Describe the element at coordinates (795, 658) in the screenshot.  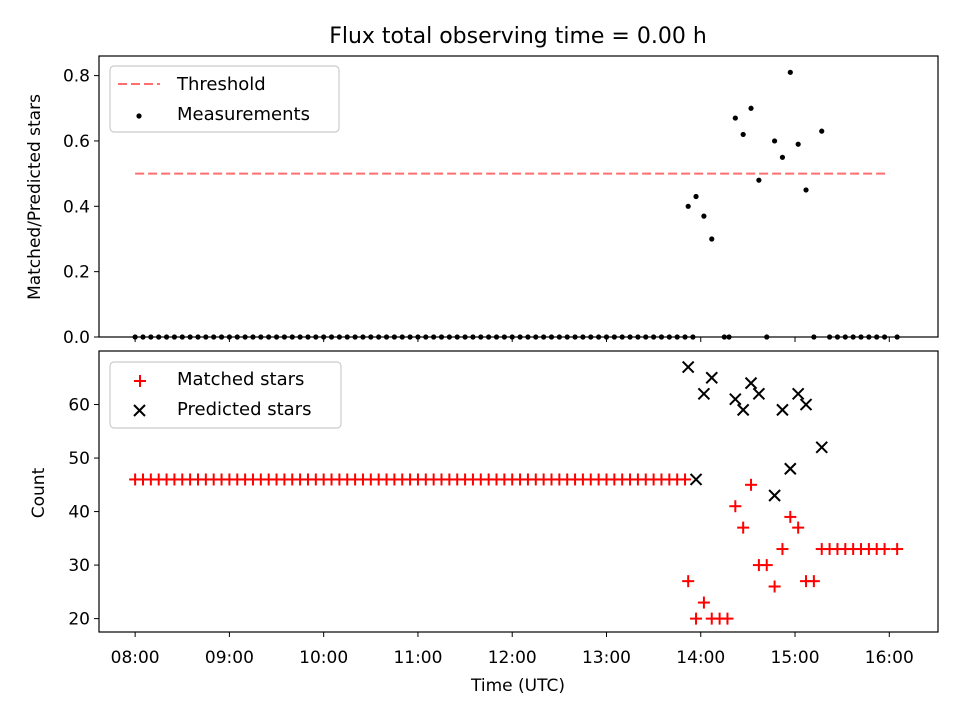
I see `bottom-x-tick-label: 15:00` at that location.